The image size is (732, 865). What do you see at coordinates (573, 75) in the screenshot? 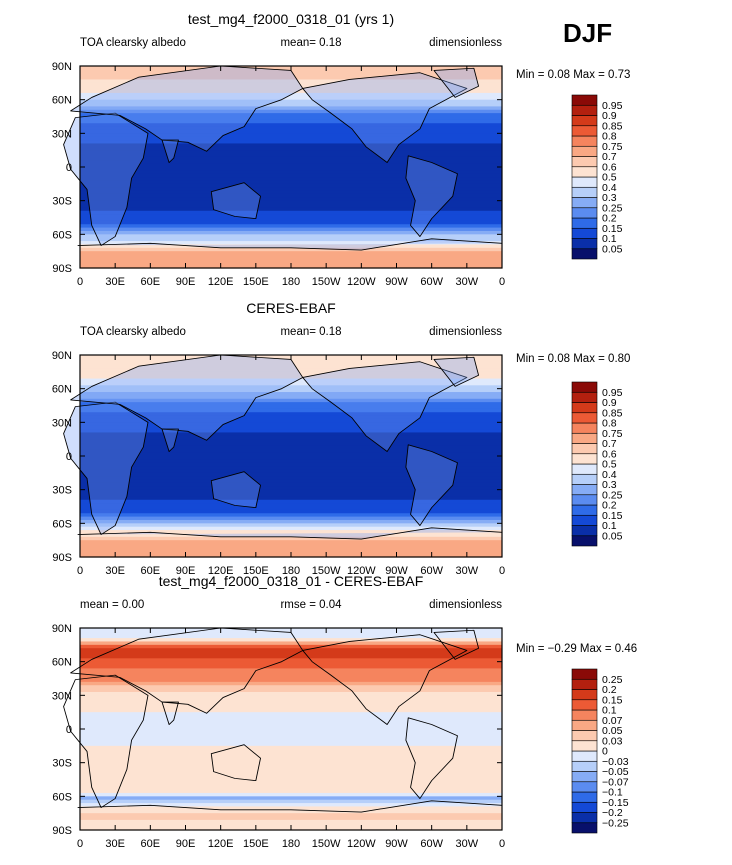
I see `panel-stats: Min = 0.08 Max = 0.73` at bounding box center [573, 75].